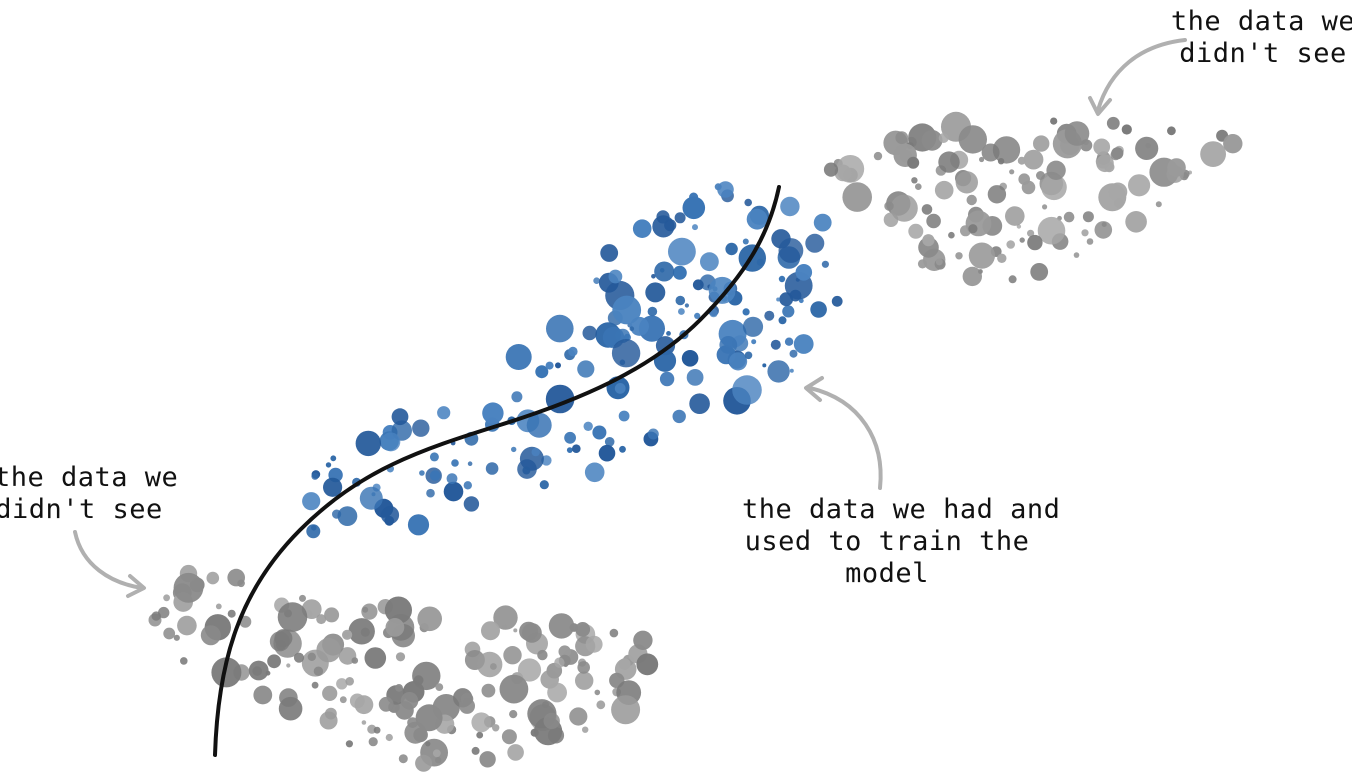  What do you see at coordinates (136, 586) in the screenshot?
I see `arrowhead-left` at bounding box center [136, 586].